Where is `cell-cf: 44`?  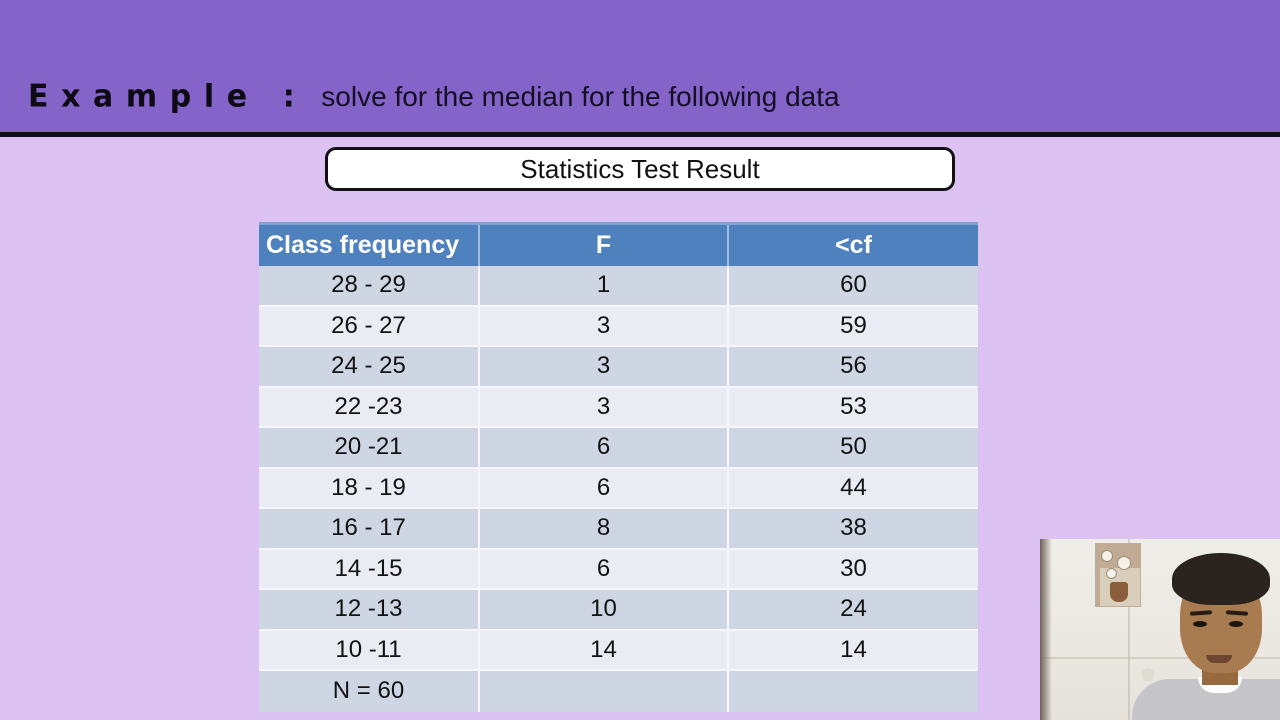
cell-cf: 44 is located at coordinates (853, 487).